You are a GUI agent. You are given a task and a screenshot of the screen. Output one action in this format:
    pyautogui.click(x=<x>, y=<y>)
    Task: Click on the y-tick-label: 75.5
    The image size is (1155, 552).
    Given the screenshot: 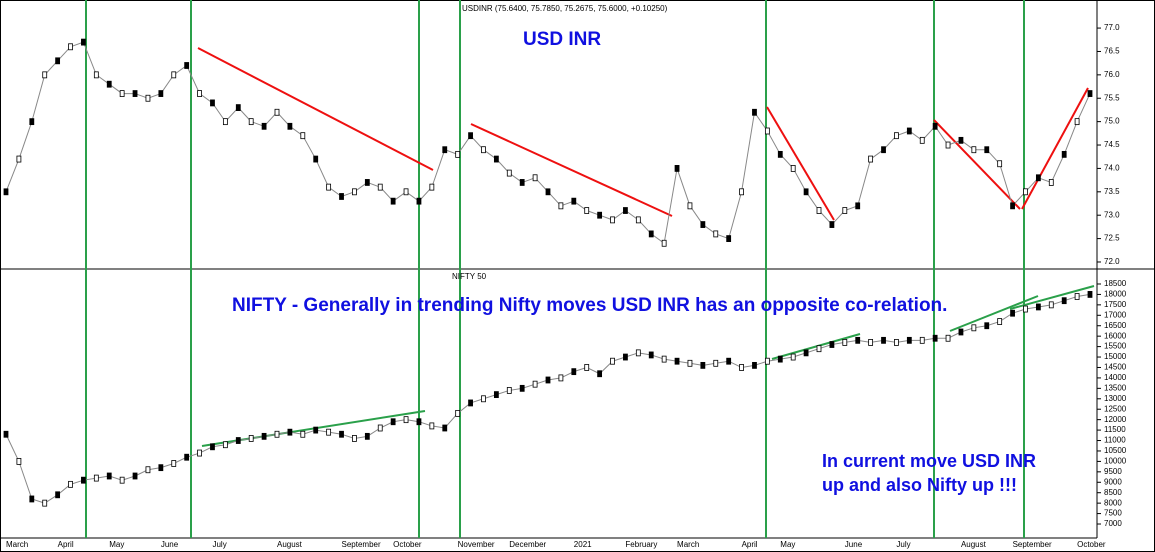 What is the action you would take?
    pyautogui.click(x=1112, y=97)
    